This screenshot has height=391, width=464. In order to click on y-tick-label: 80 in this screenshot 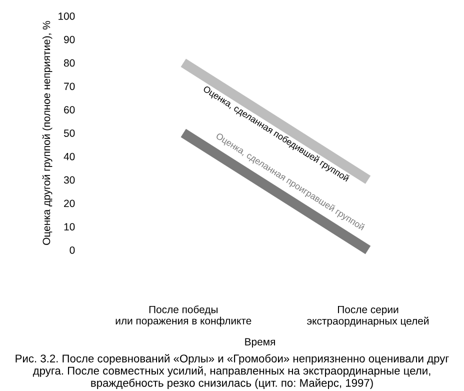, I will do `click(69, 63)`.